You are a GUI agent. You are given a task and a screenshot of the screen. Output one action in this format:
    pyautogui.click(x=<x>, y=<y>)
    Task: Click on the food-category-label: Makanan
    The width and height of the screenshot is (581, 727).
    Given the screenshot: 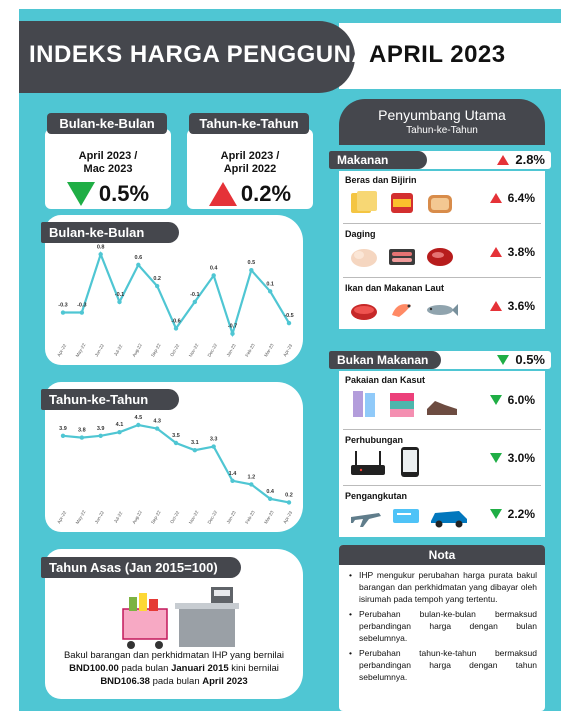 What is the action you would take?
    pyautogui.click(x=378, y=160)
    